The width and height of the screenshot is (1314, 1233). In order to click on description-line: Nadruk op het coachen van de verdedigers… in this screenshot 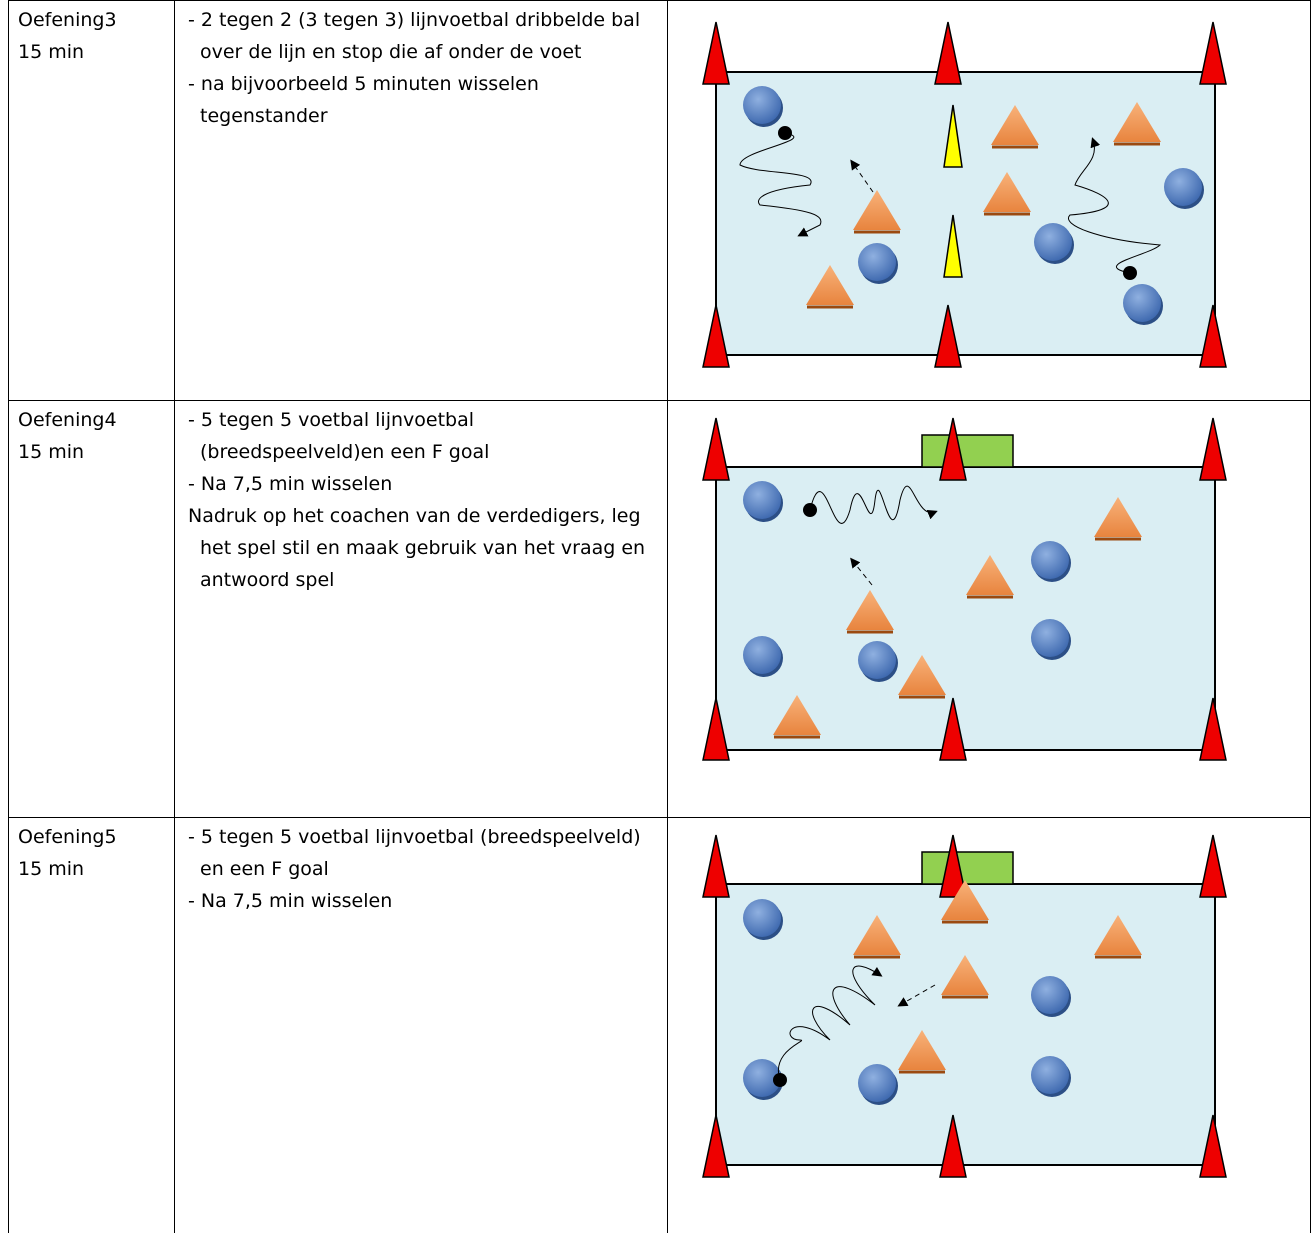, I will do `click(417, 548)`.